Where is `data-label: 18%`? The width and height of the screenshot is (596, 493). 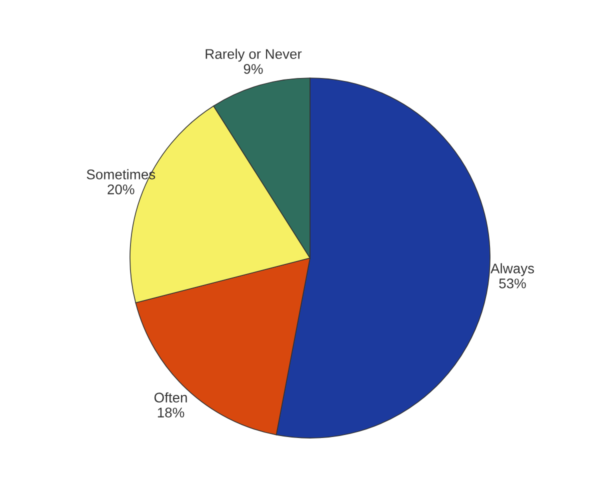 data-label: 18% is located at coordinates (171, 413).